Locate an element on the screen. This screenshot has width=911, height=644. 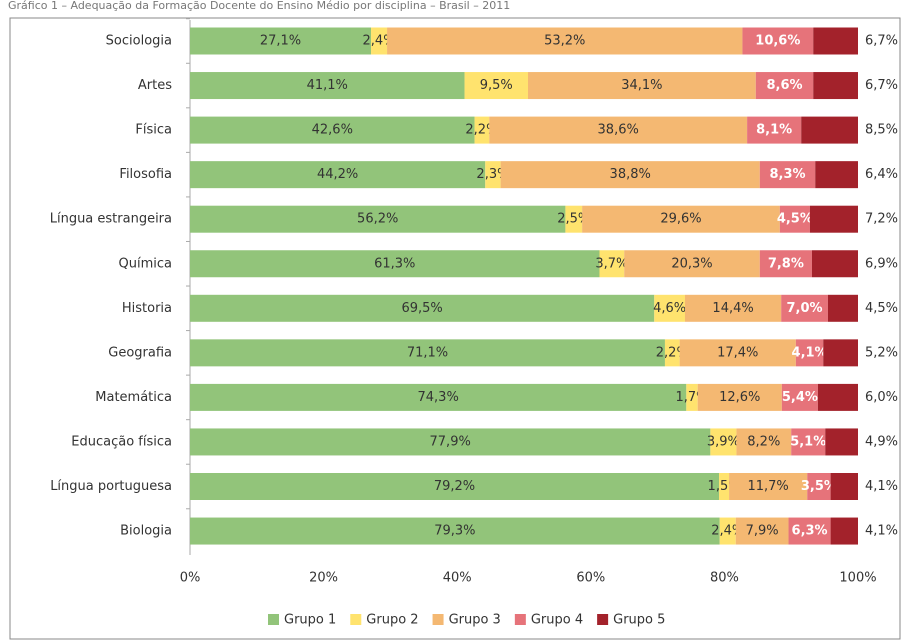
data-label: 53,2% is located at coordinates (564, 41).